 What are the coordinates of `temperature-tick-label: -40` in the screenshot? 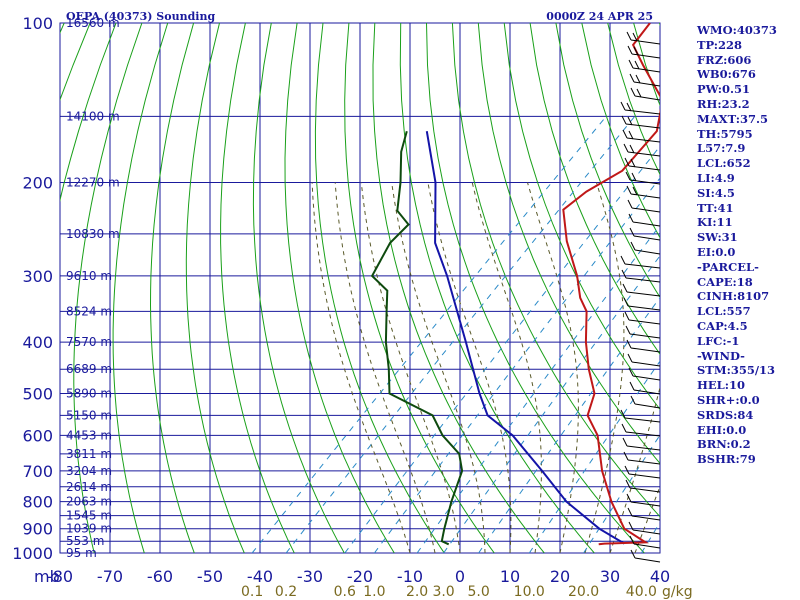 It's located at (260, 576).